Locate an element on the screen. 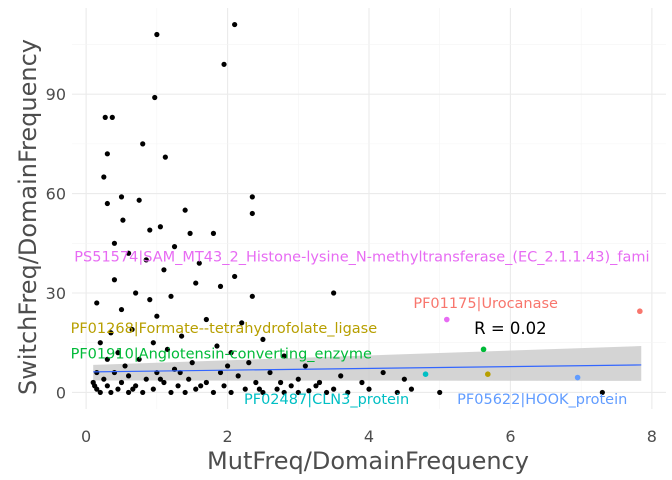 The image size is (672, 480). point-annotation: PF01268|Formate--tetrahydrofolate_ligase is located at coordinates (224, 329).